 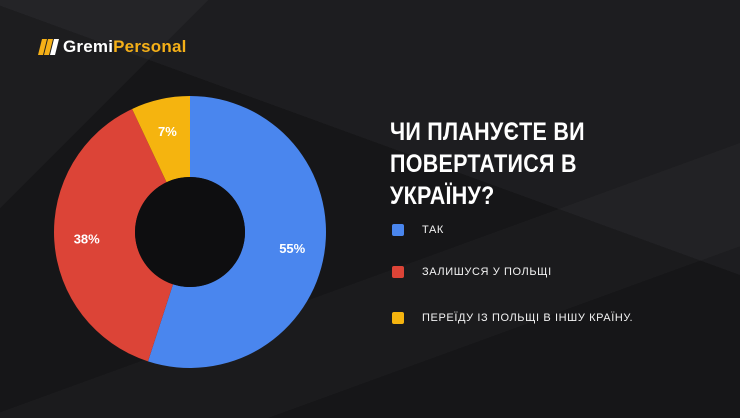 I want to click on legend-label: ЗАЛИШУСЯ У ПОЛЬЩІ, so click(x=487, y=272).